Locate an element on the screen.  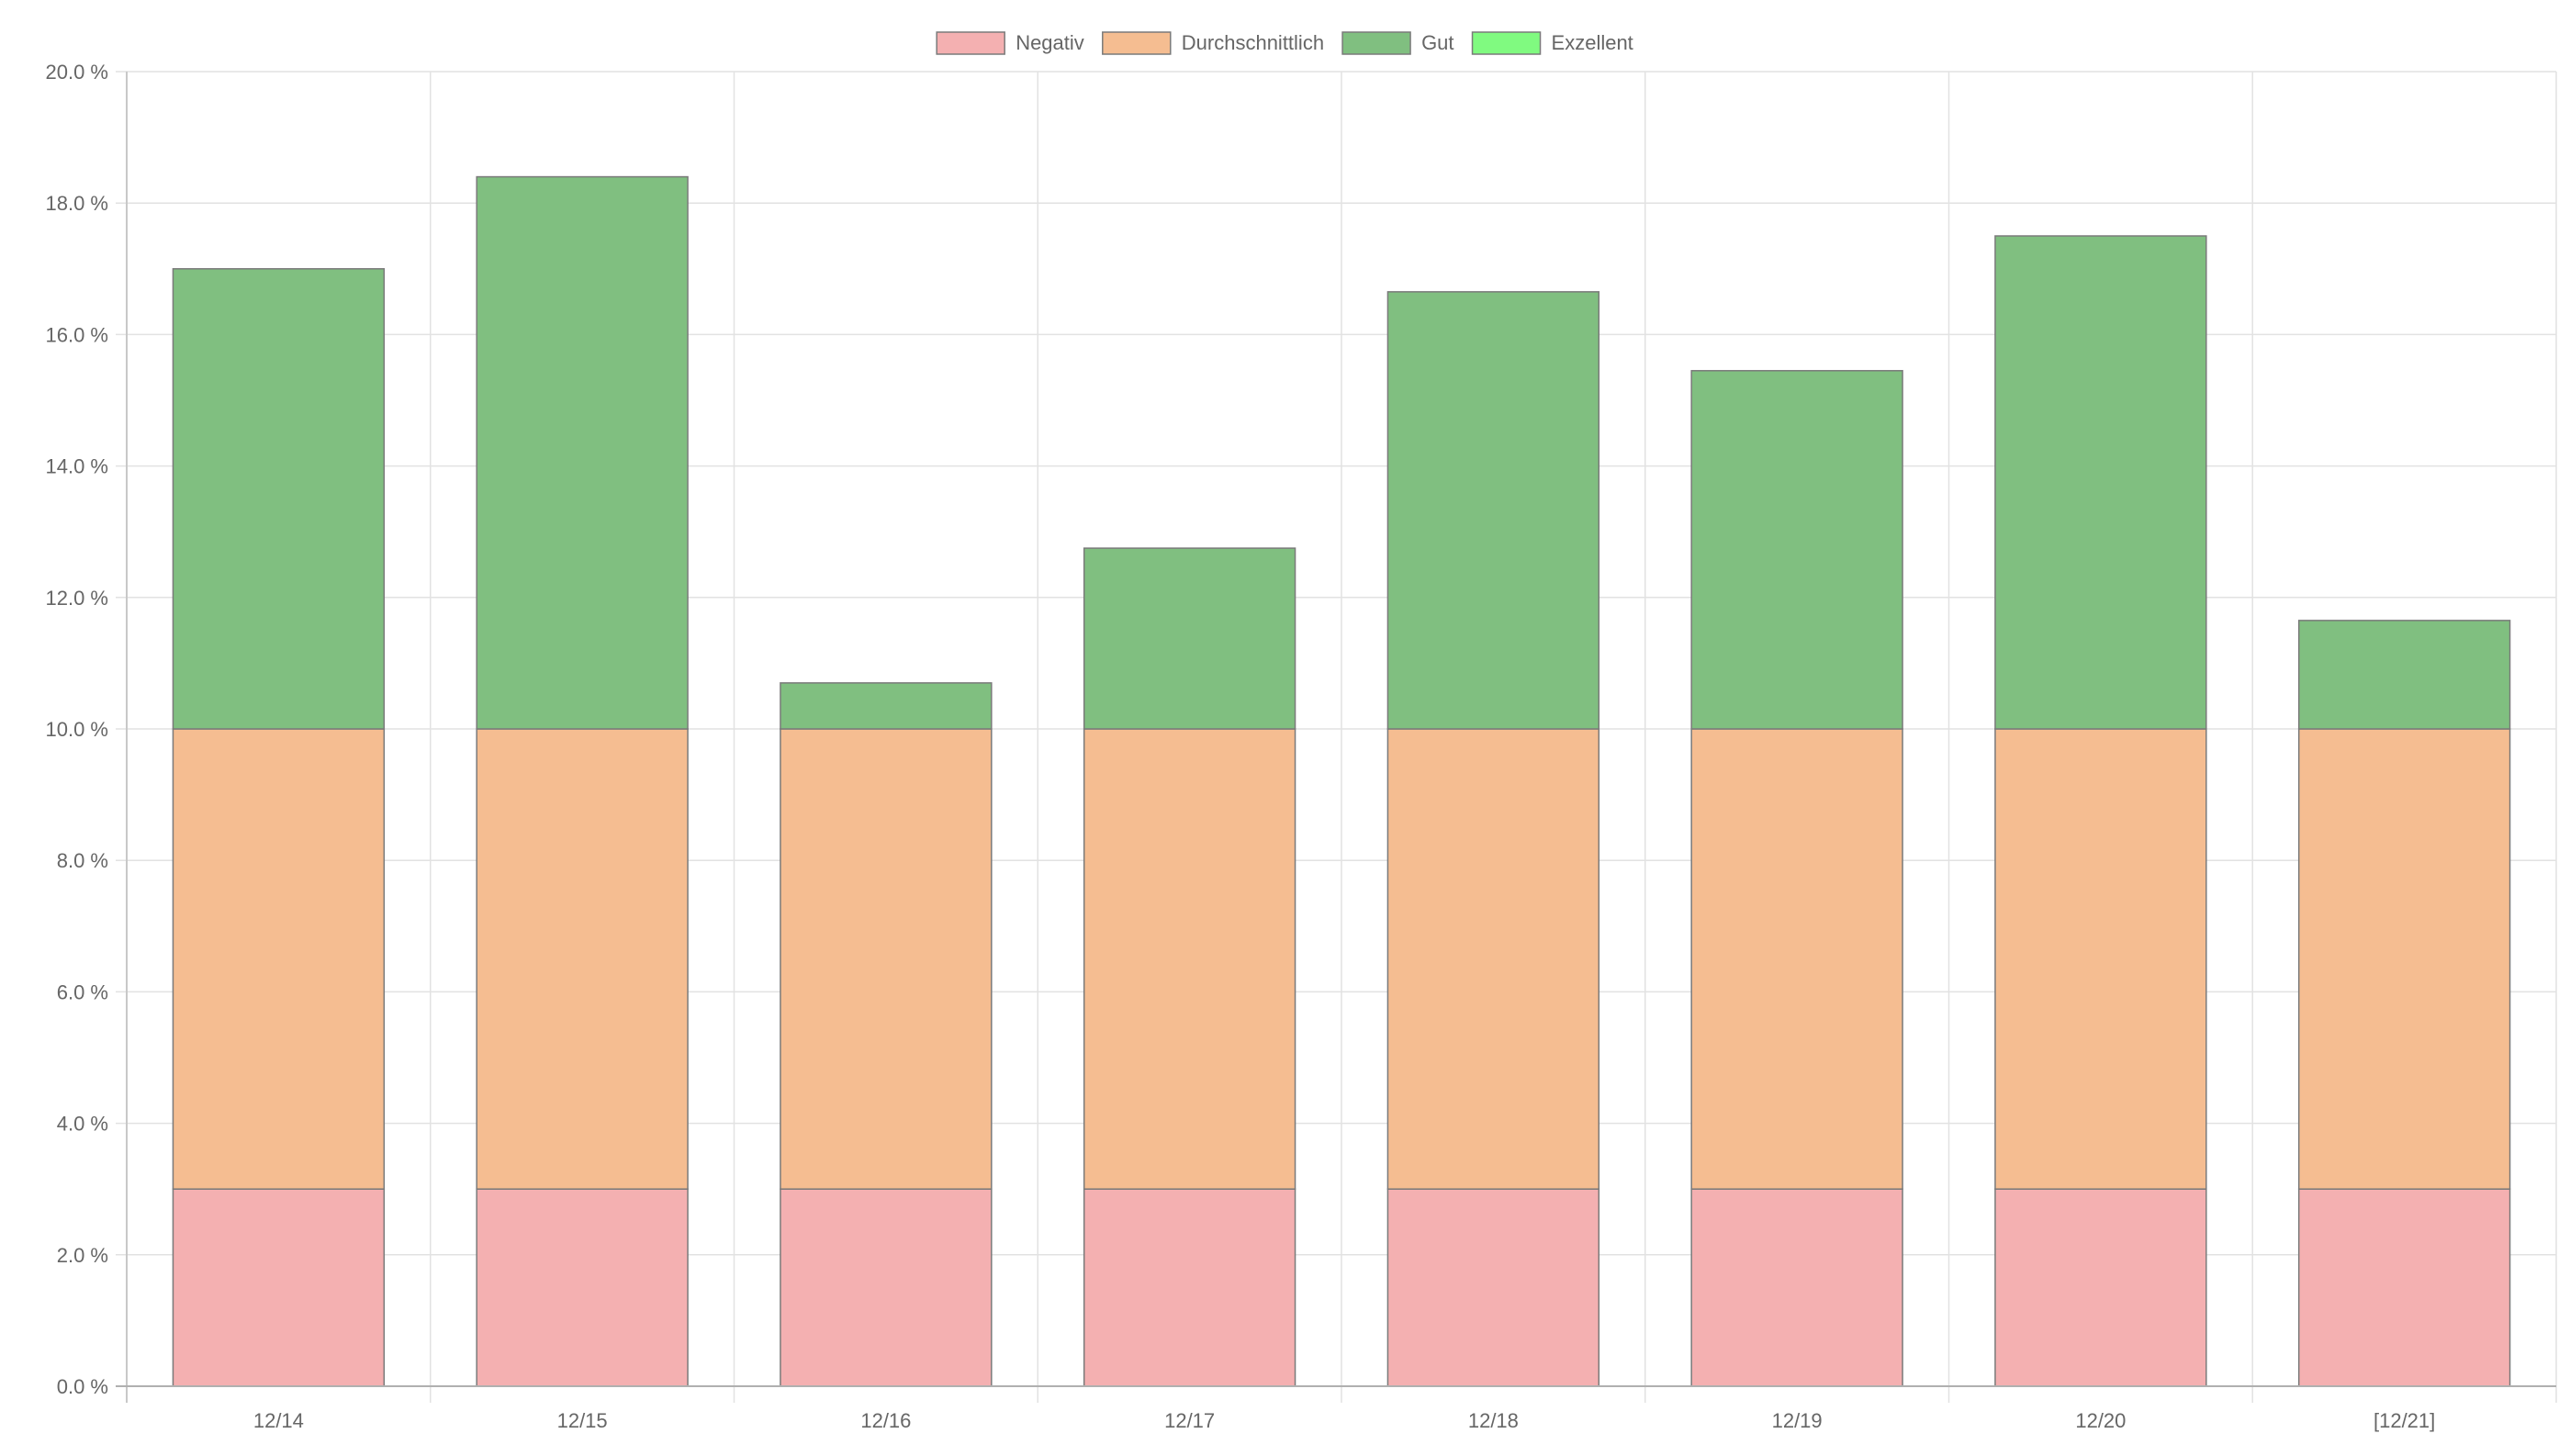
legend-label: Gut is located at coordinates (1437, 42).